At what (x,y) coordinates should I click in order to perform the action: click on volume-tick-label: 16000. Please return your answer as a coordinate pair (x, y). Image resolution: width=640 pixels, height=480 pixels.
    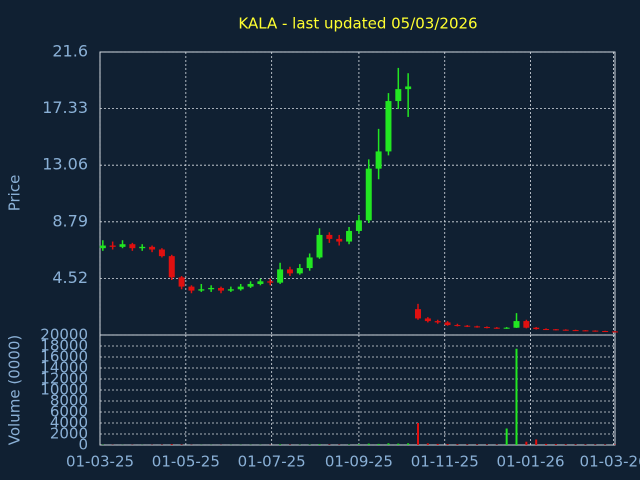
    Looking at the image, I should click on (64, 357).